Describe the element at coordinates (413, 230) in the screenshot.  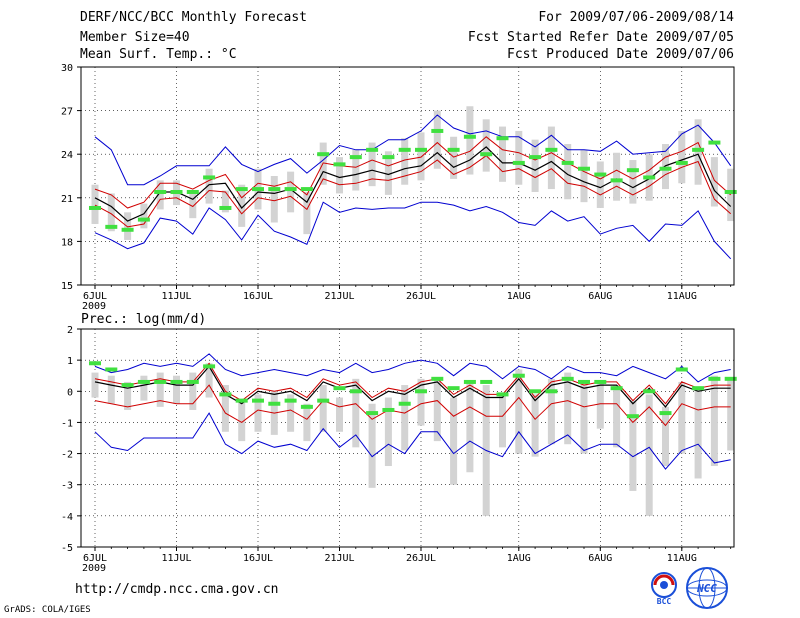
I see `series-line-min` at that location.